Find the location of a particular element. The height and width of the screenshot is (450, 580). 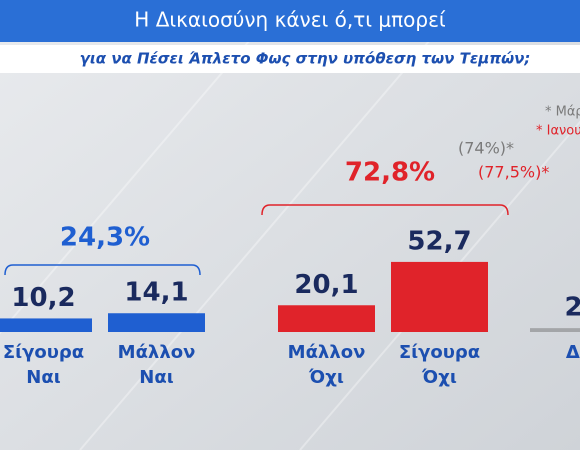

note: * Μάρ is located at coordinates (562, 112).